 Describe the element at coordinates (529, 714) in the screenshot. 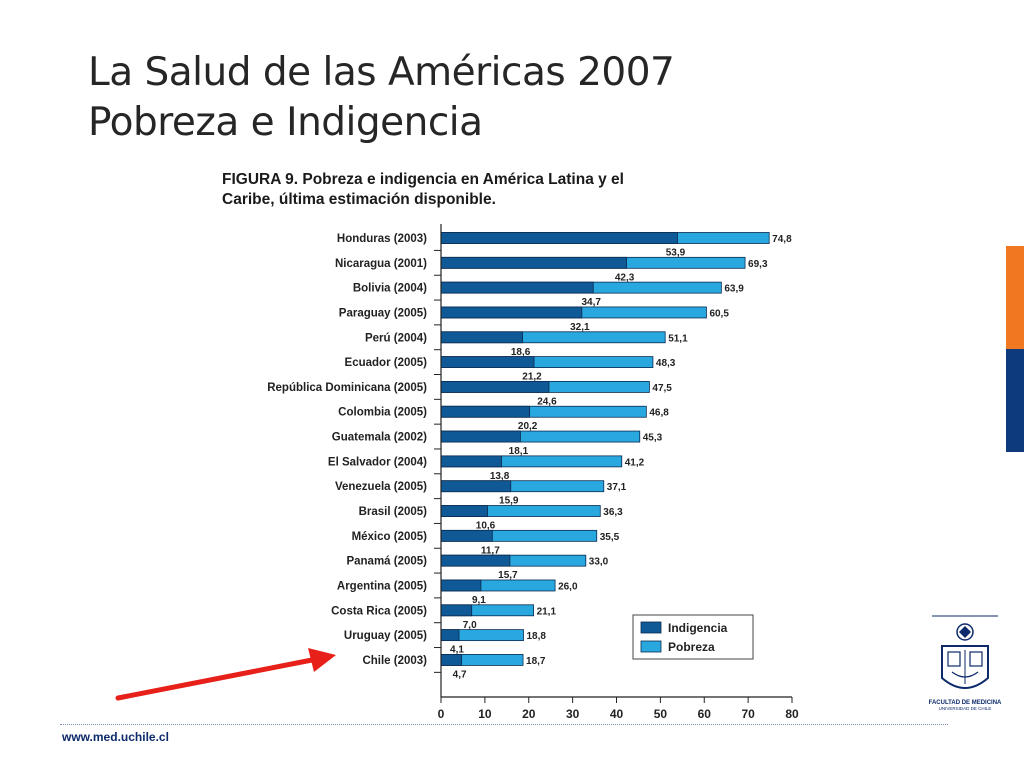

I see `x-tick-label-20: 20` at that location.